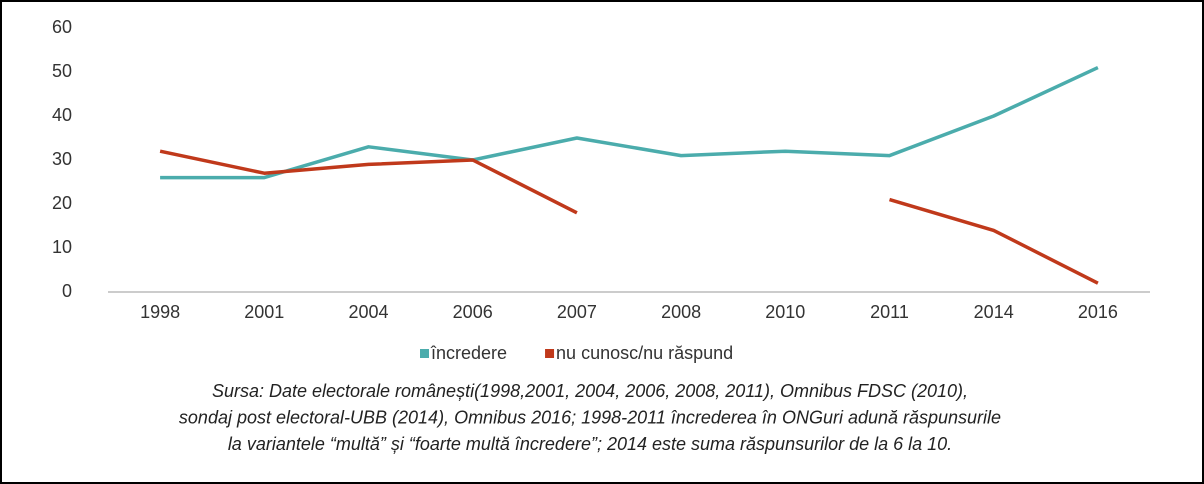  Describe the element at coordinates (368, 312) in the screenshot. I see `x-tick-label: 2004` at that location.